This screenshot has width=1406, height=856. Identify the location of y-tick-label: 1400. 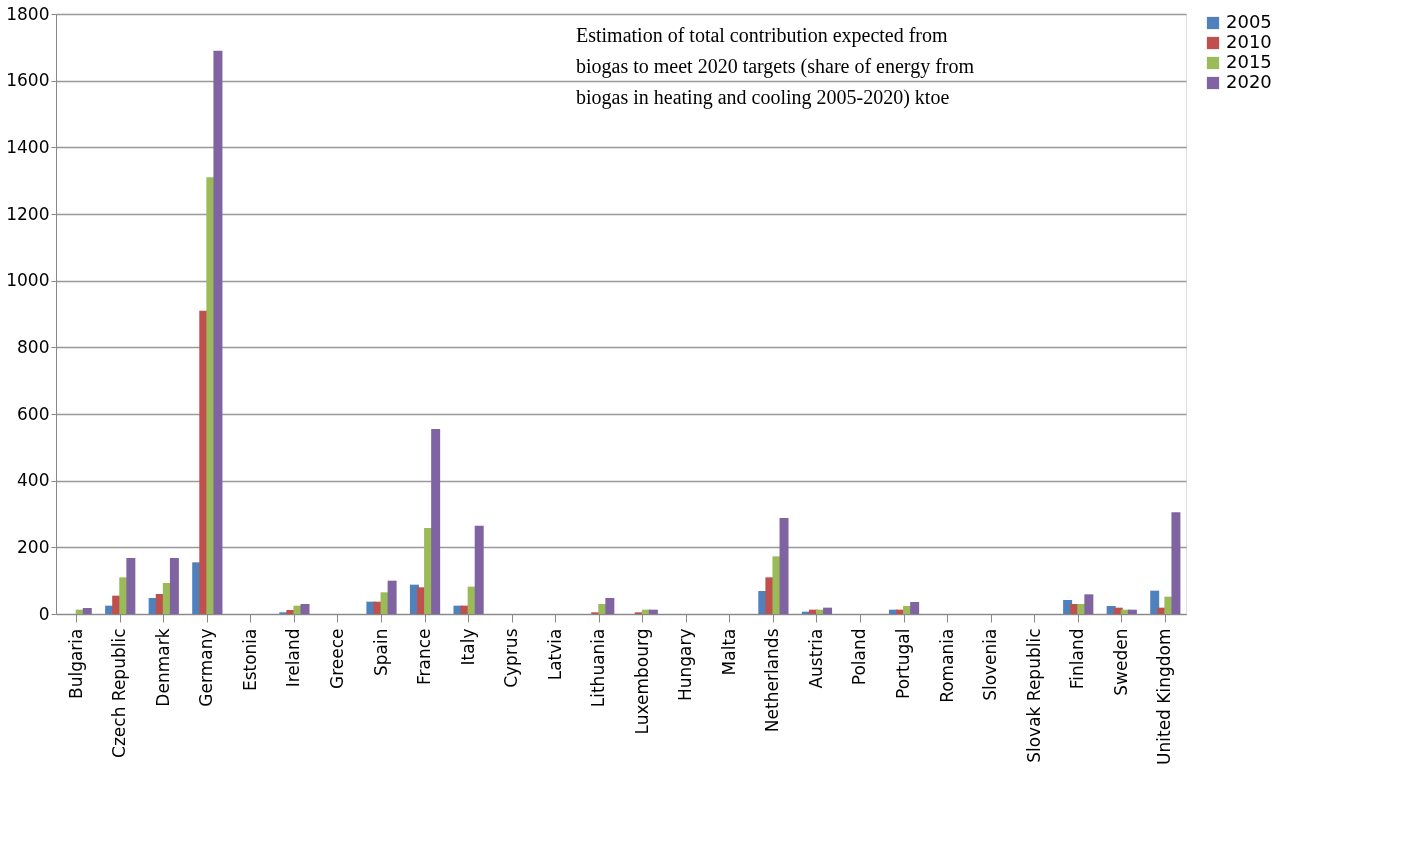
(28, 146).